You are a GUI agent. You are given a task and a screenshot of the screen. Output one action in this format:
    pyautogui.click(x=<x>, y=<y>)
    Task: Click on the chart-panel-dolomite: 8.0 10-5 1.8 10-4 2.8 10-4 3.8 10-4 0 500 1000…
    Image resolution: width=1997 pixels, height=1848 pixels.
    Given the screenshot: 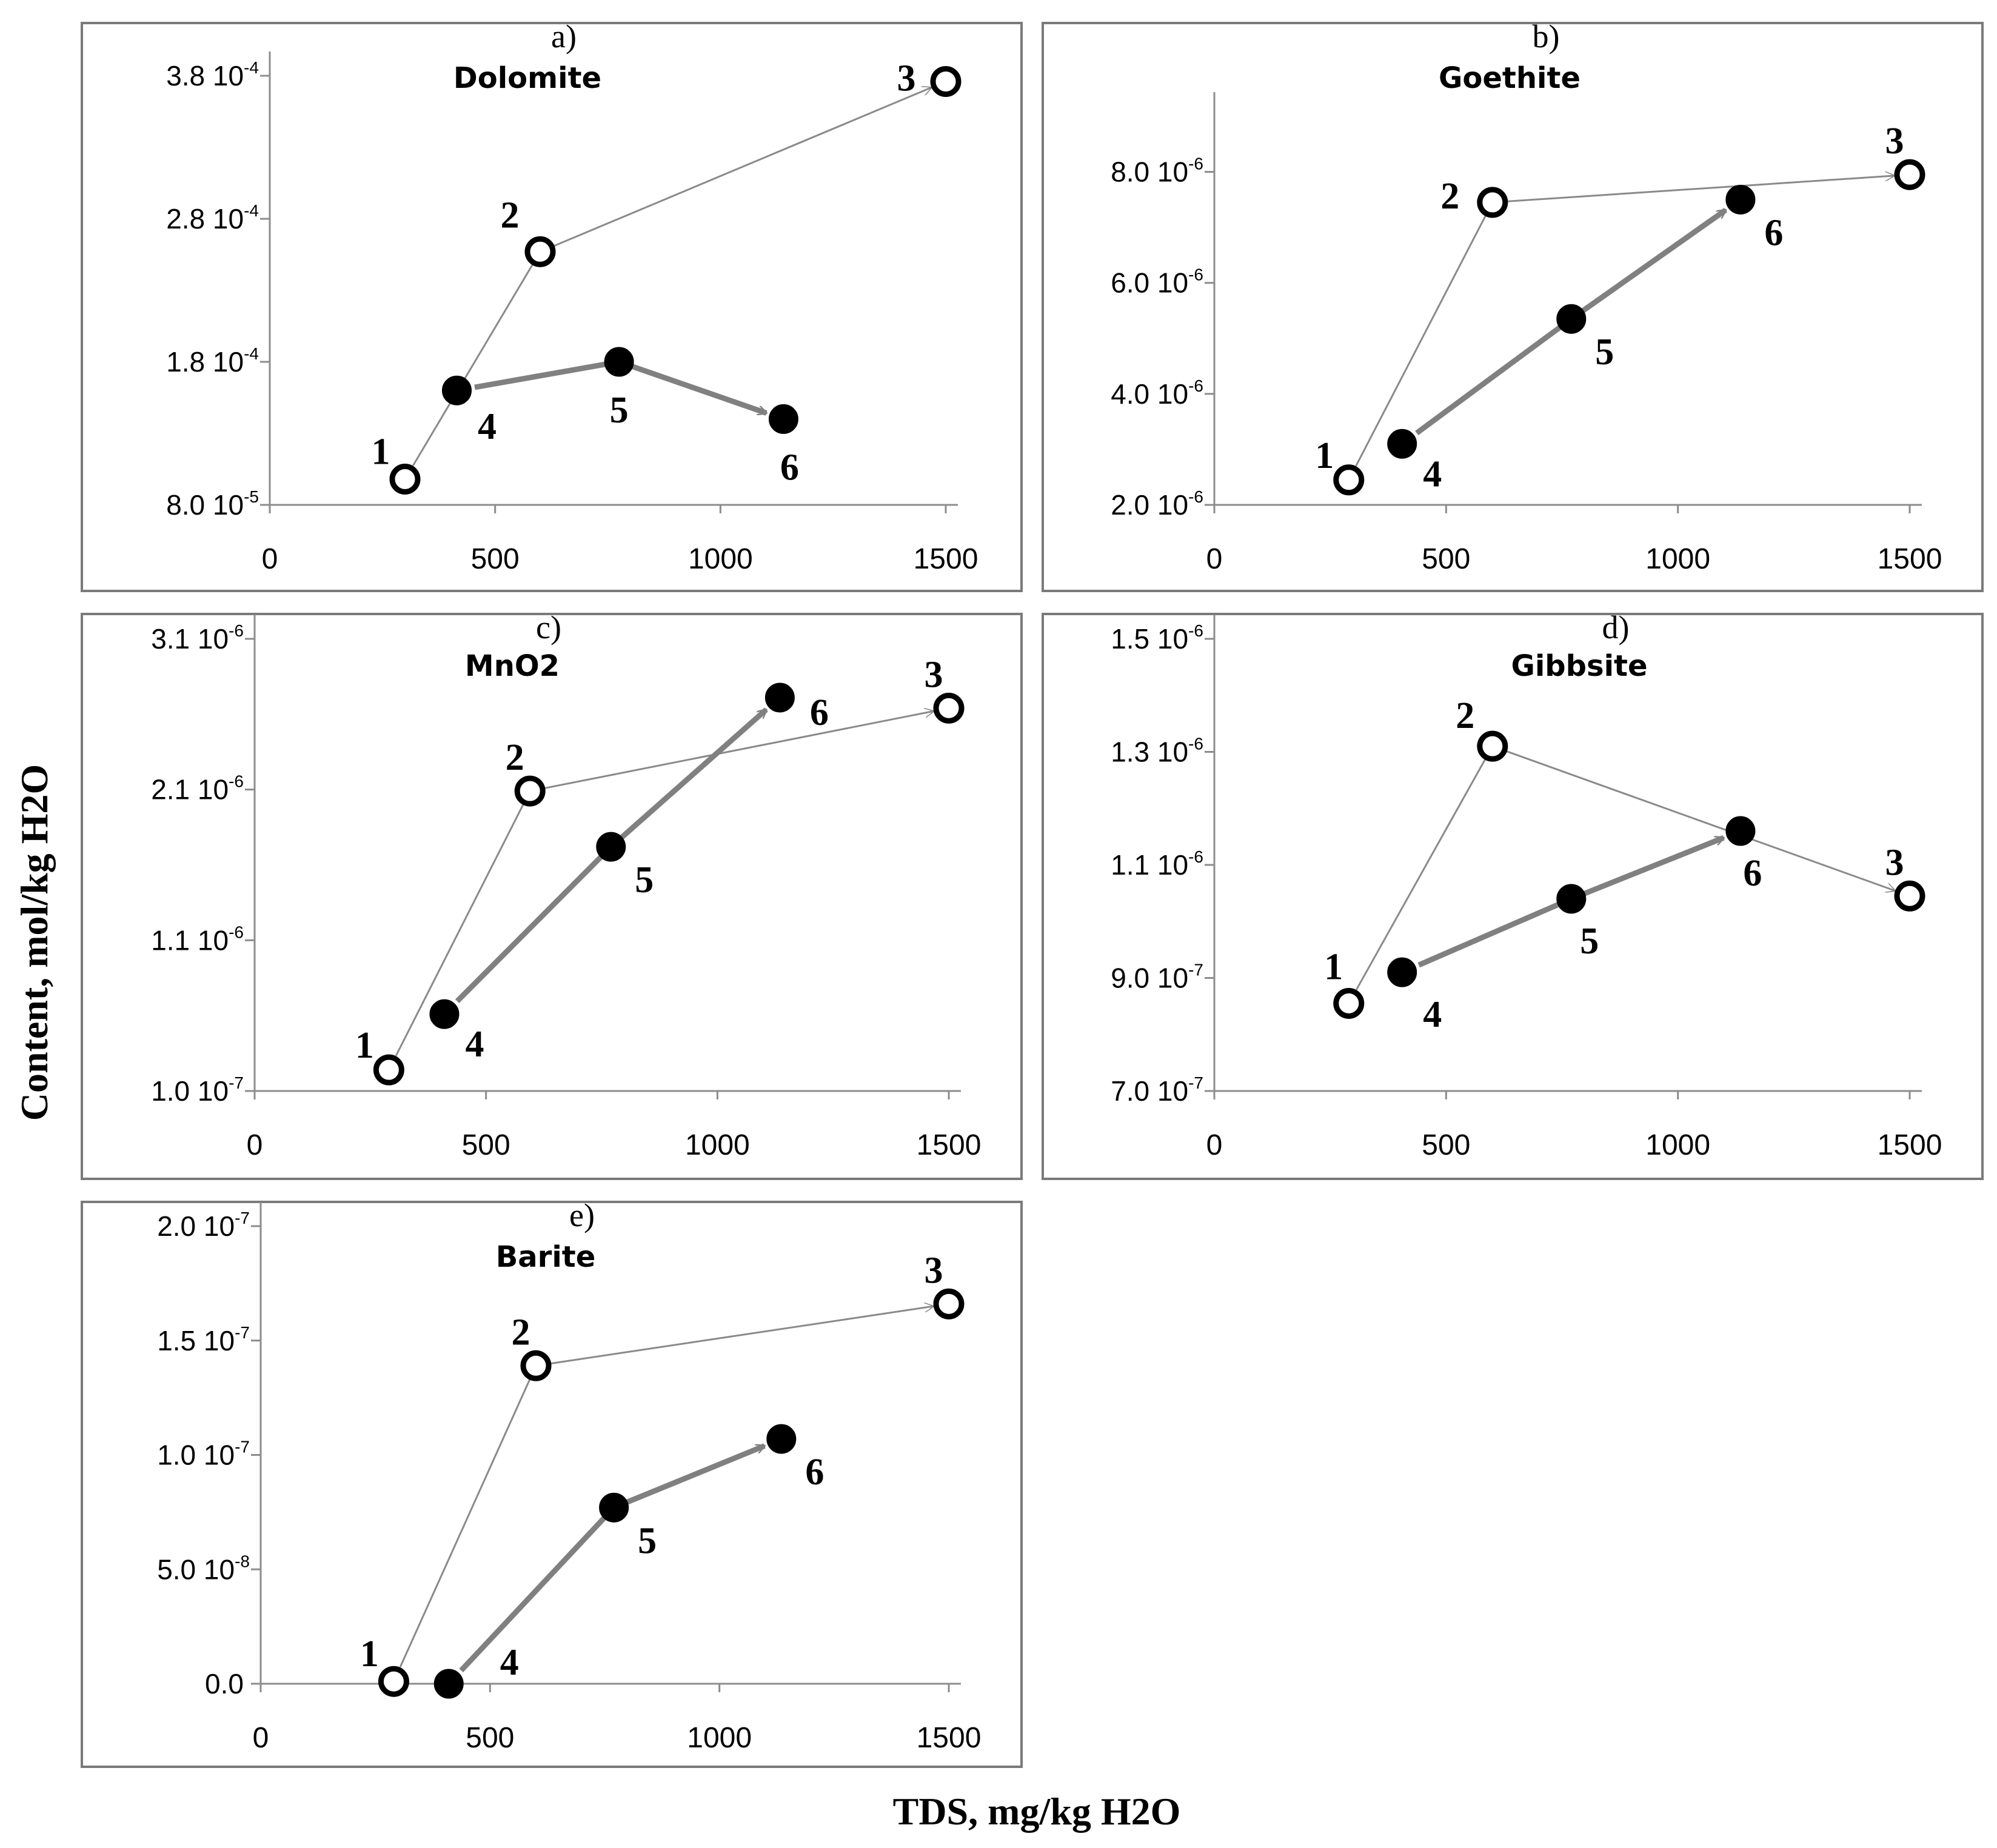 What is the action you would take?
    pyautogui.click(x=552, y=305)
    